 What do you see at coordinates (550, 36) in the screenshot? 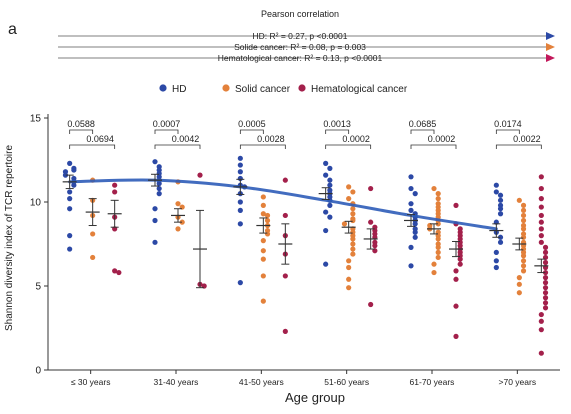
I see `pearson-arrow` at bounding box center [550, 36].